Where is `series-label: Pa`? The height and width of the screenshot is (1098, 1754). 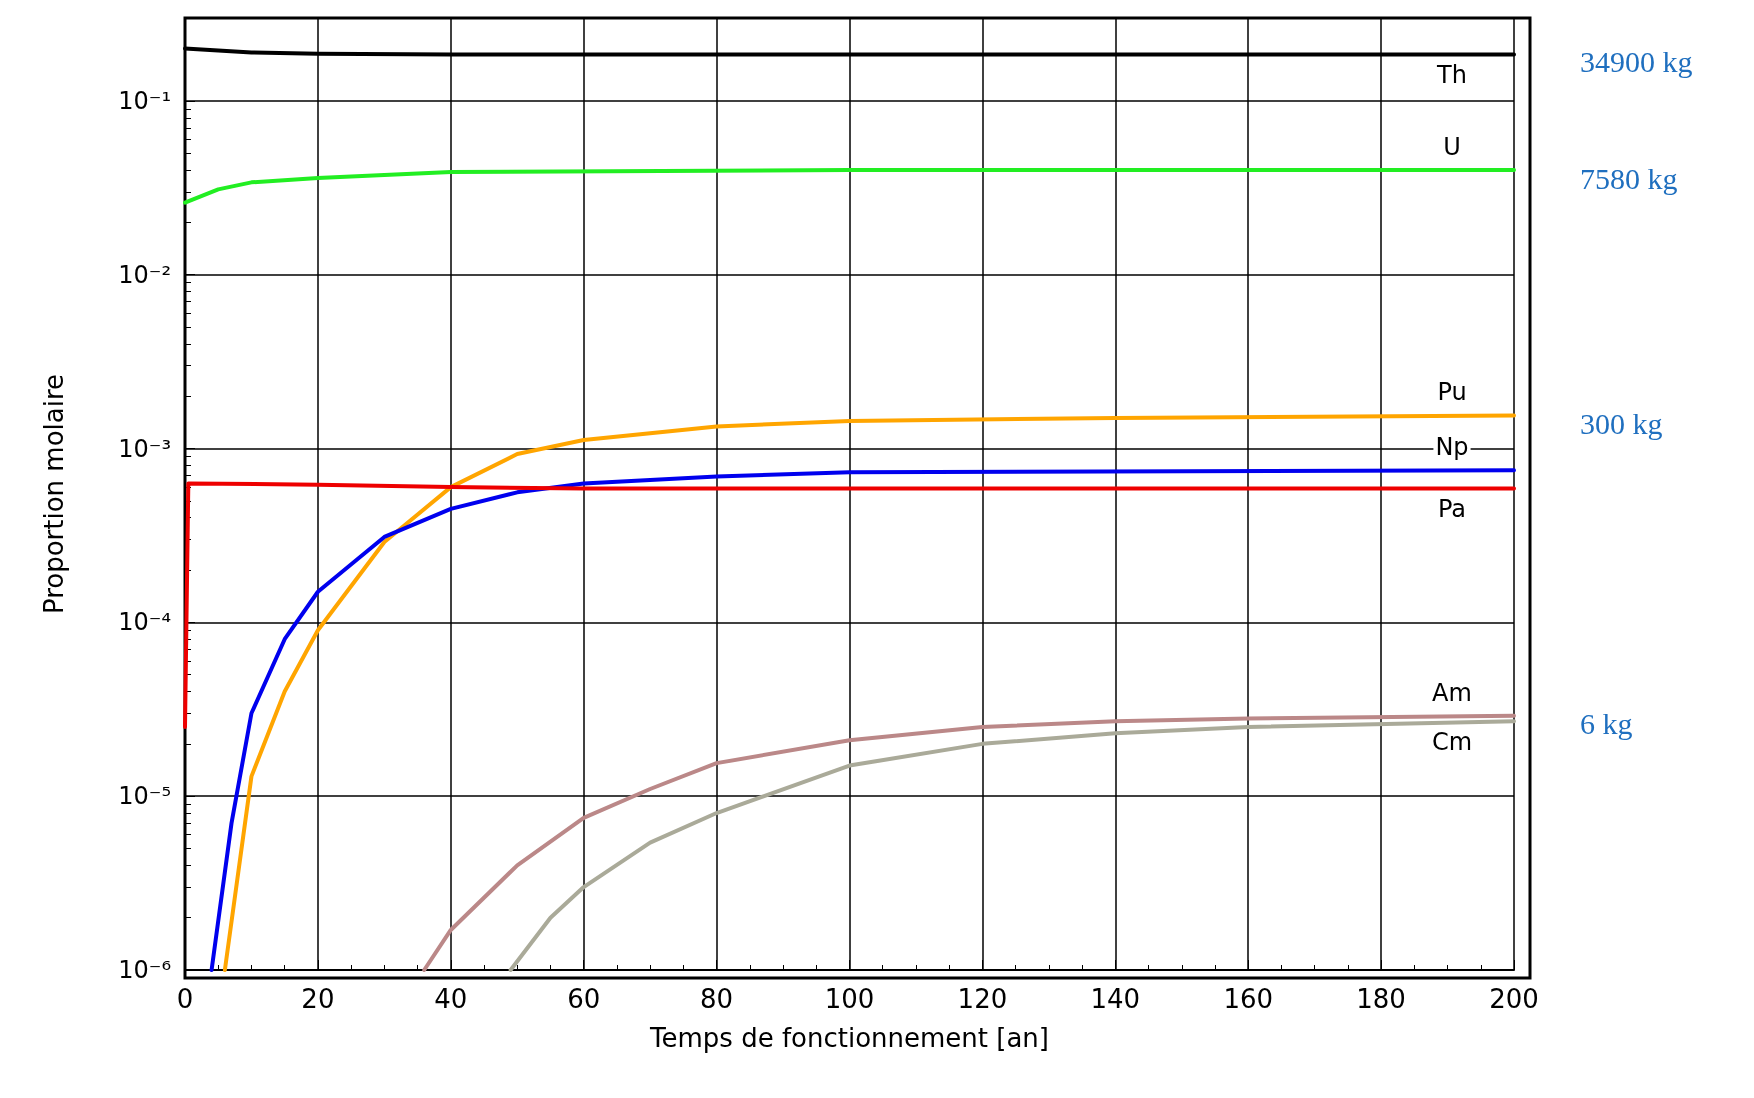 series-label: Pa is located at coordinates (1452, 509).